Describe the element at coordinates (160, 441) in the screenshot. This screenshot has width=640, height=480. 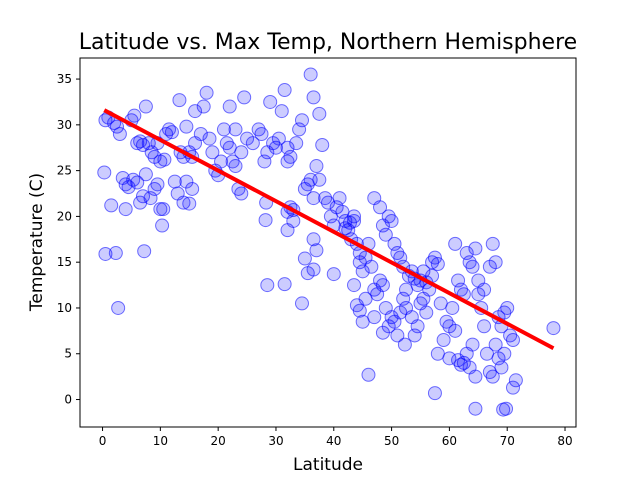
I see `x-tick-label: 10` at that location.